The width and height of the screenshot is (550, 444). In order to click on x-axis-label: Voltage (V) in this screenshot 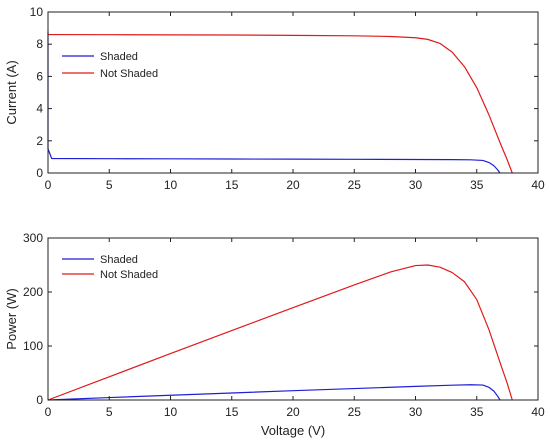, I will do `click(293, 430)`.